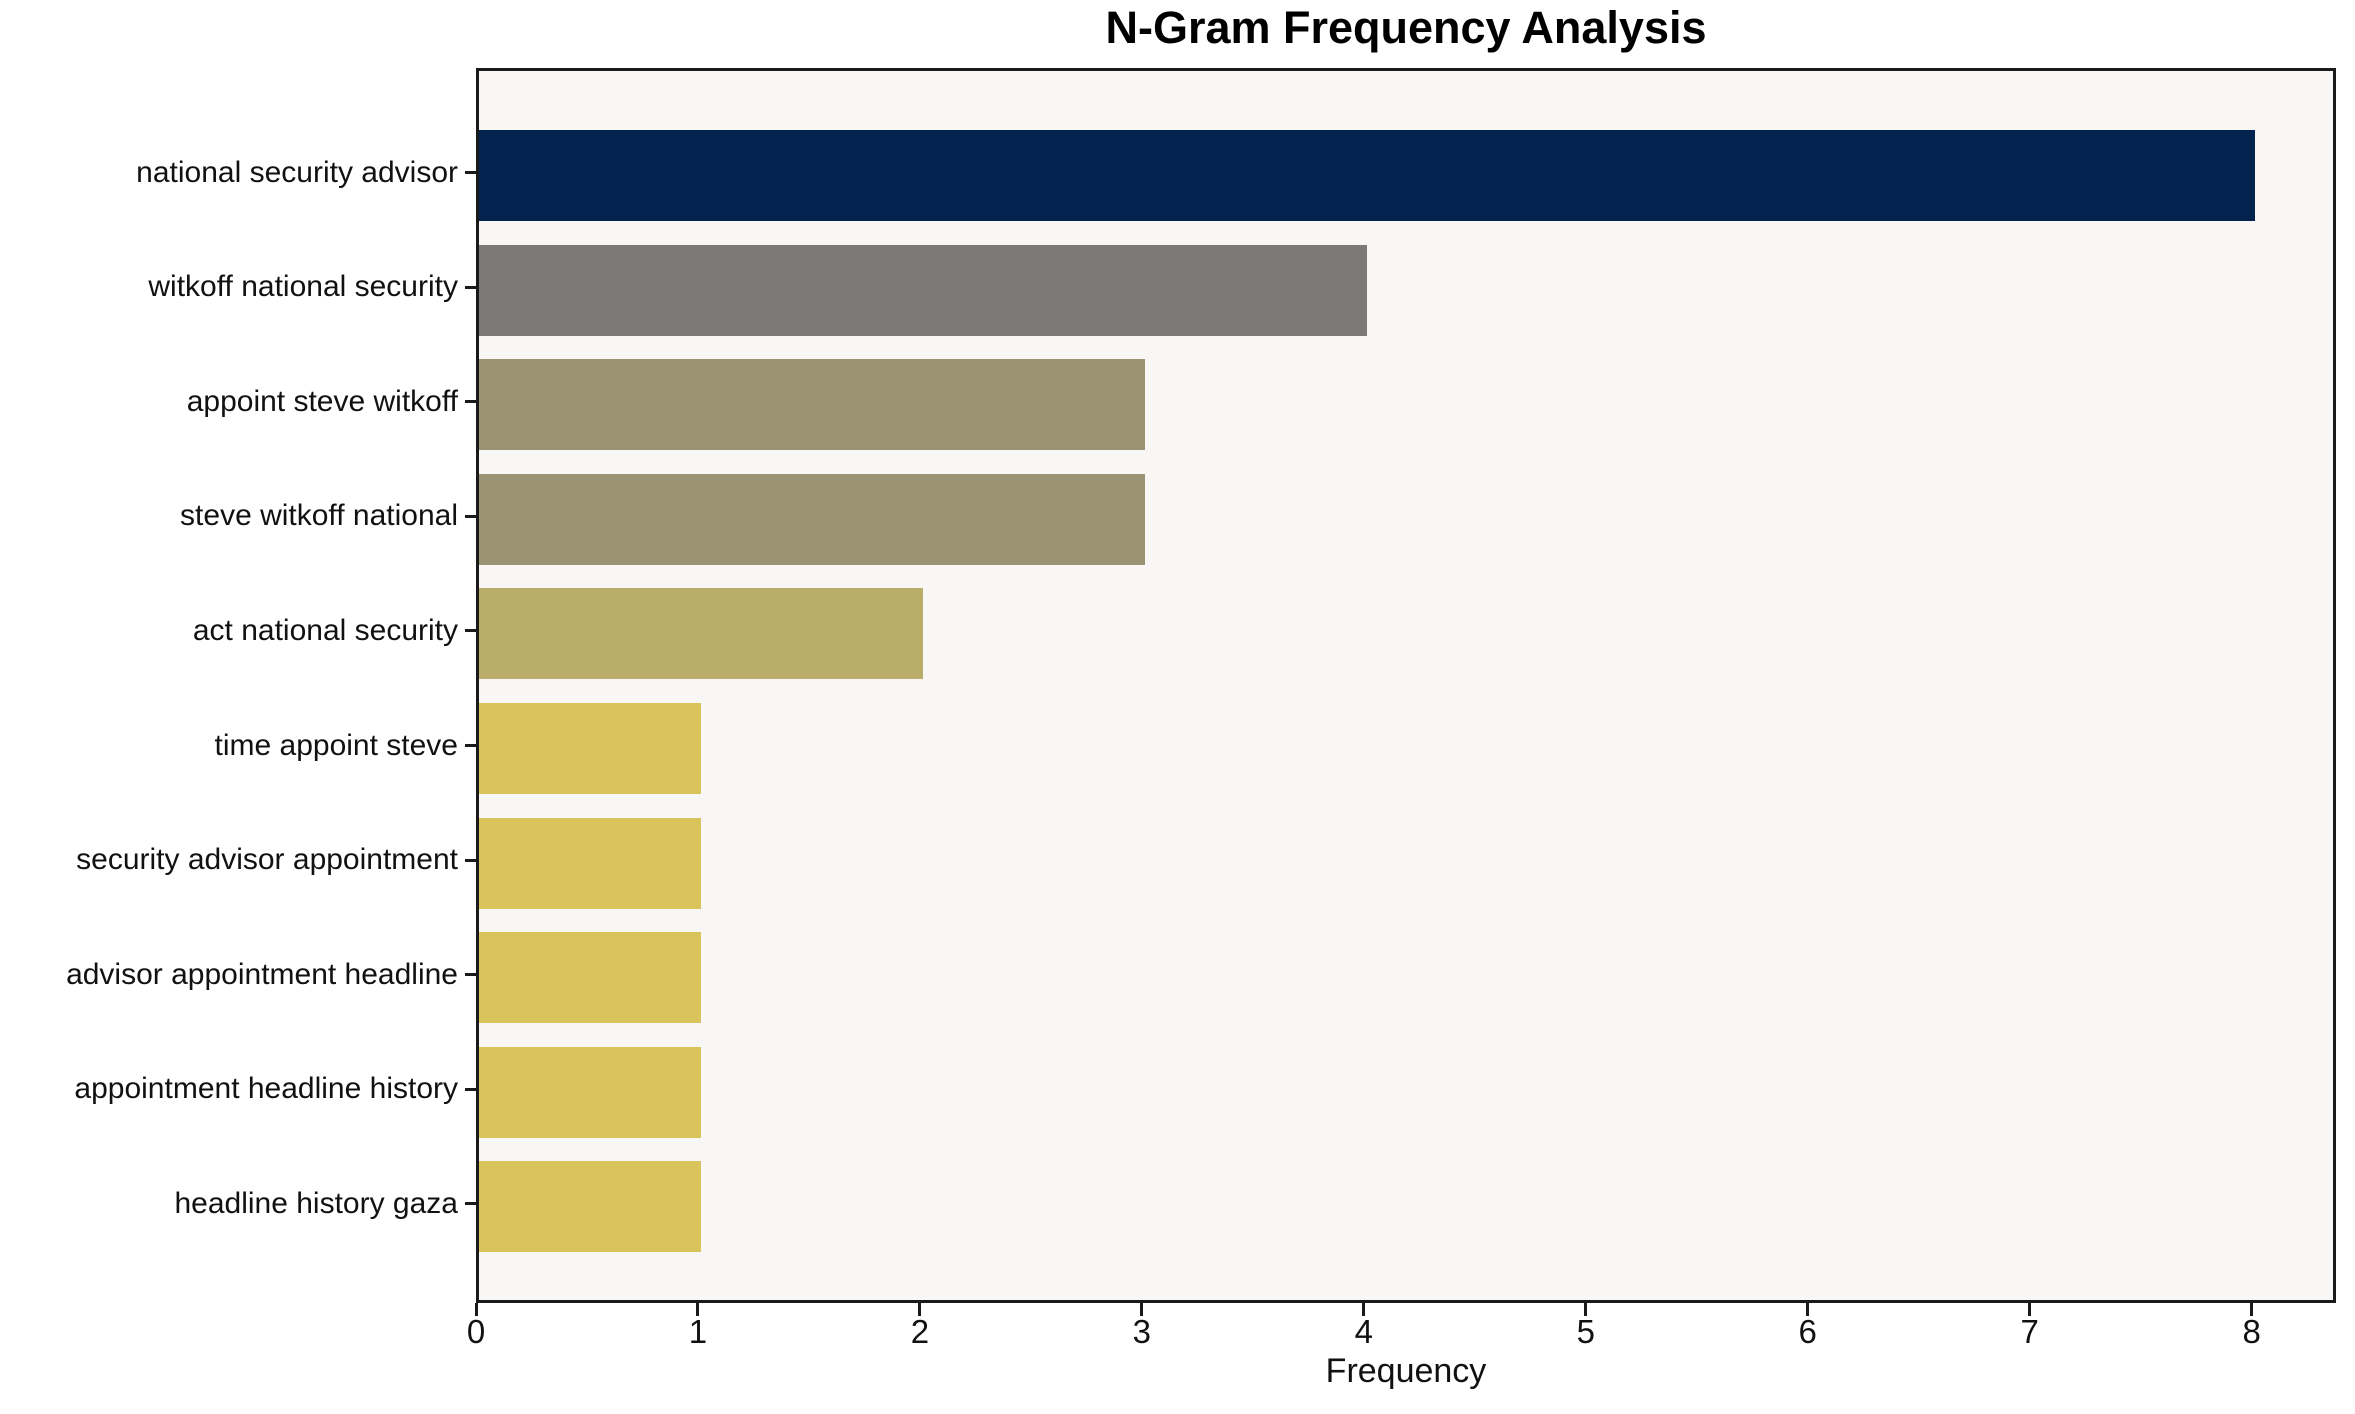 The image size is (2355, 1414). Describe the element at coordinates (1406, 27) in the screenshot. I see `chart-title: N-Gram Frequency Analysis` at that location.